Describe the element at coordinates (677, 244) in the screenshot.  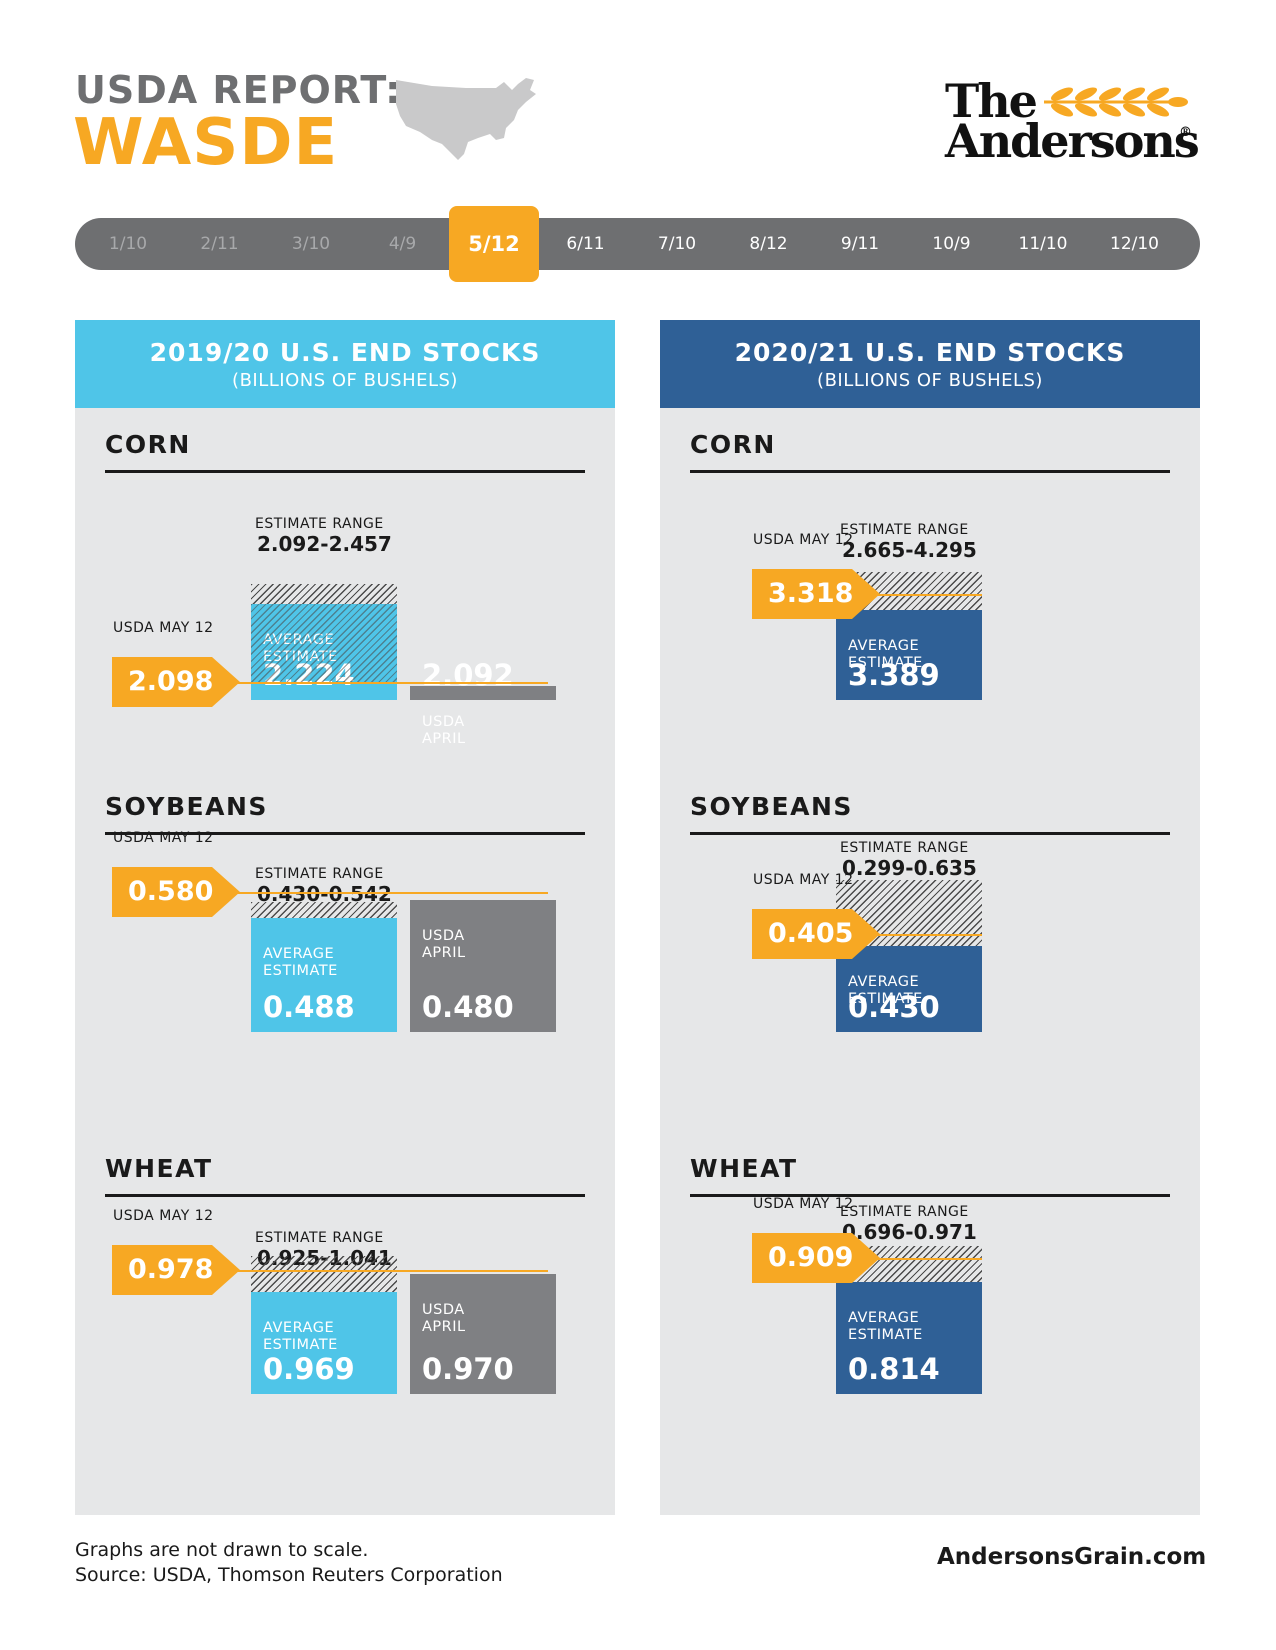
I see `timeline-date: 7/10` at that location.